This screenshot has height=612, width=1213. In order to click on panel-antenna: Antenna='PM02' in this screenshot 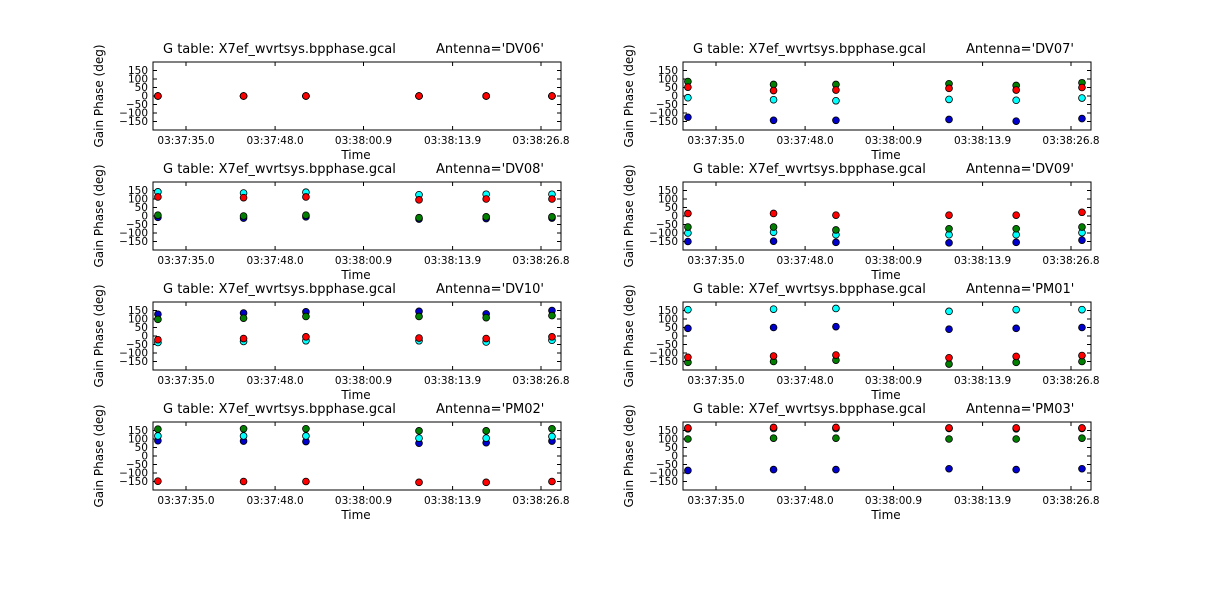, I will do `click(490, 409)`.